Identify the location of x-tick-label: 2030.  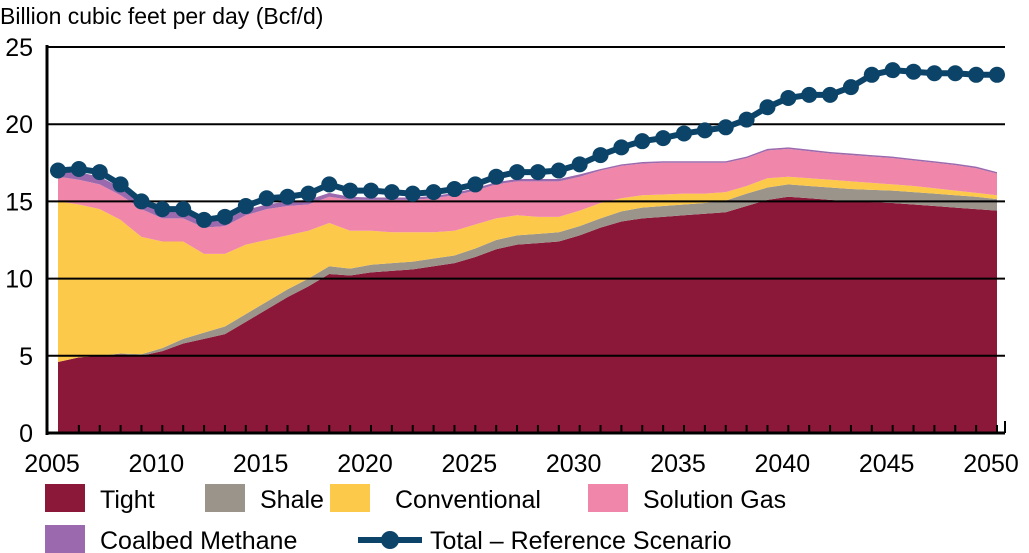
(574, 464).